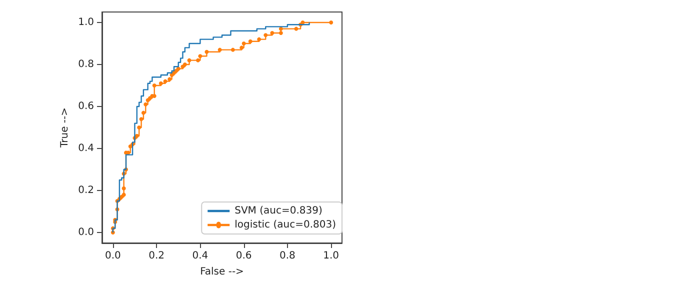 The width and height of the screenshot is (680, 290). What do you see at coordinates (65, 128) in the screenshot?
I see `y-axis-title: True -->` at bounding box center [65, 128].